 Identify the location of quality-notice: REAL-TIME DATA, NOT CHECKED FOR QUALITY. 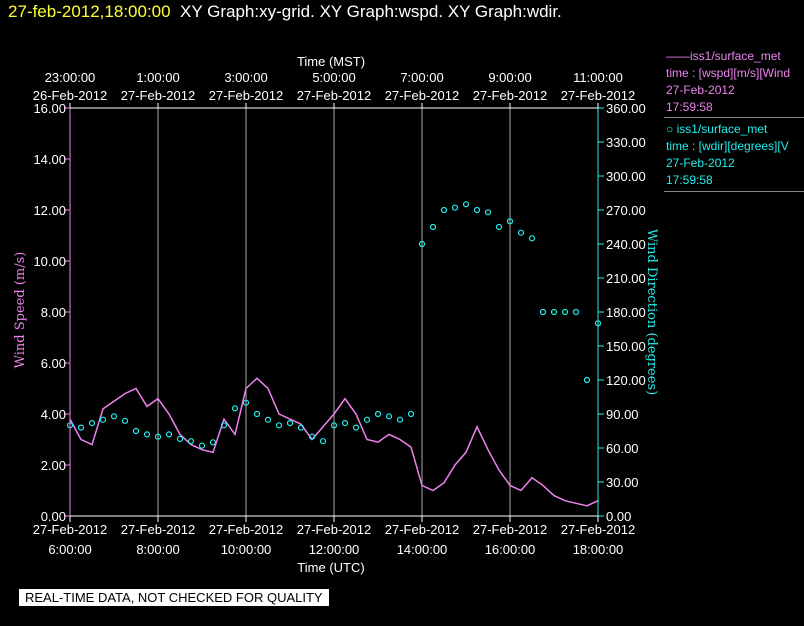
(174, 597).